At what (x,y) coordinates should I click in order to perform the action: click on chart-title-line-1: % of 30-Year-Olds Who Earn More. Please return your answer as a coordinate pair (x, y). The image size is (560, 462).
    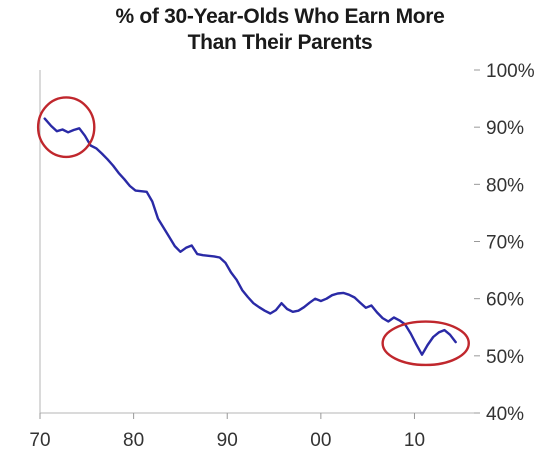
    Looking at the image, I should click on (280, 16).